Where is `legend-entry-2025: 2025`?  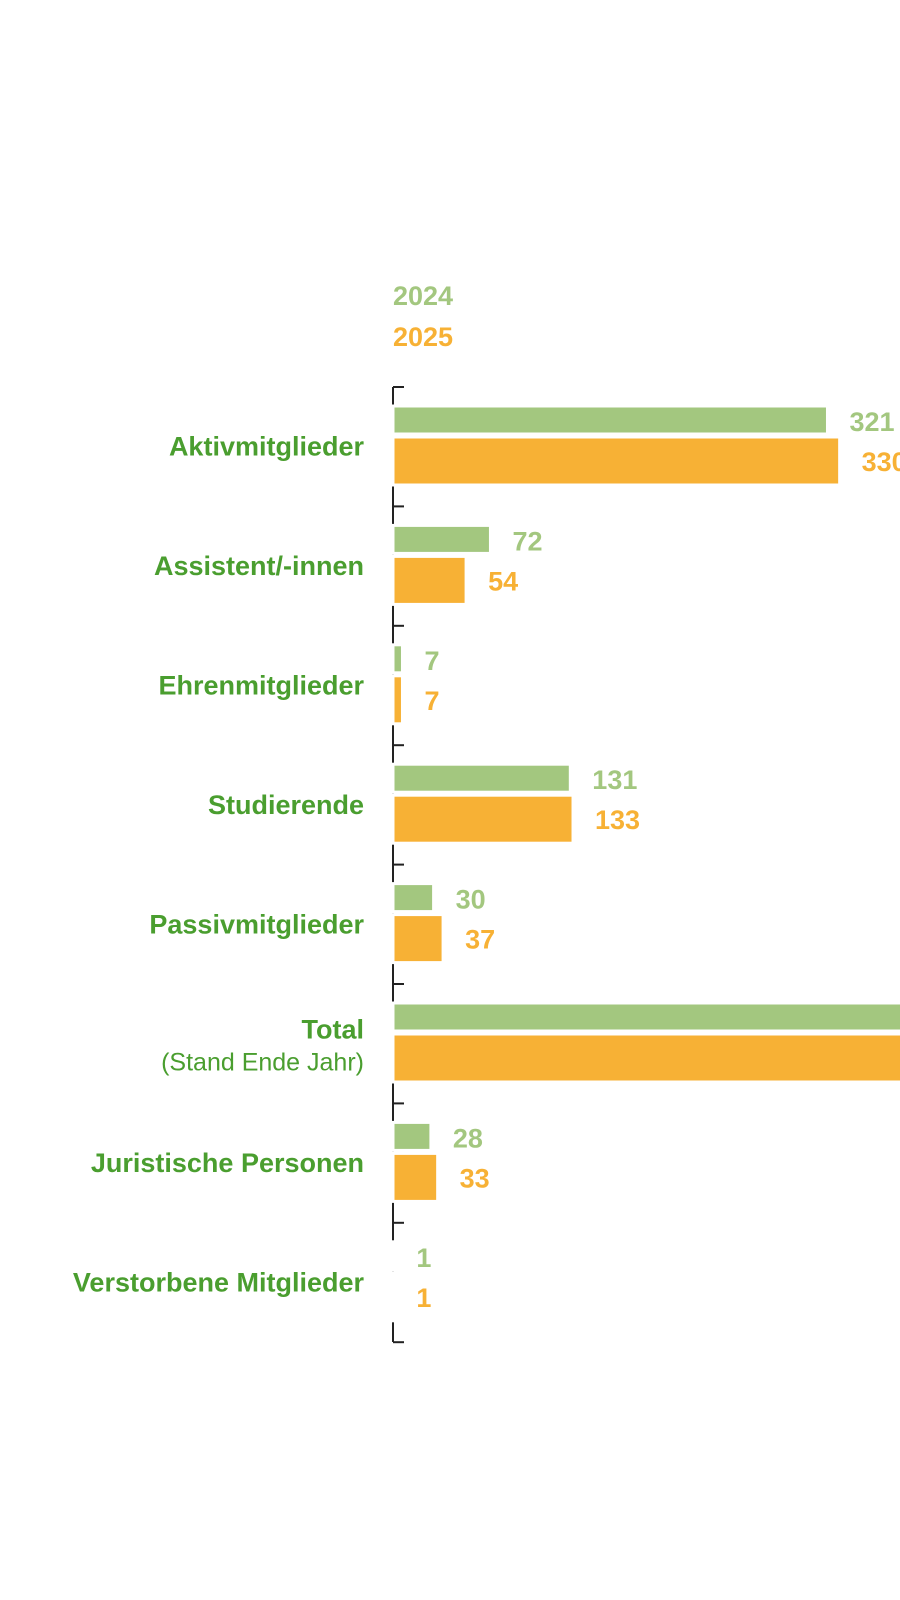
legend-entry-2025: 2025 is located at coordinates (423, 337).